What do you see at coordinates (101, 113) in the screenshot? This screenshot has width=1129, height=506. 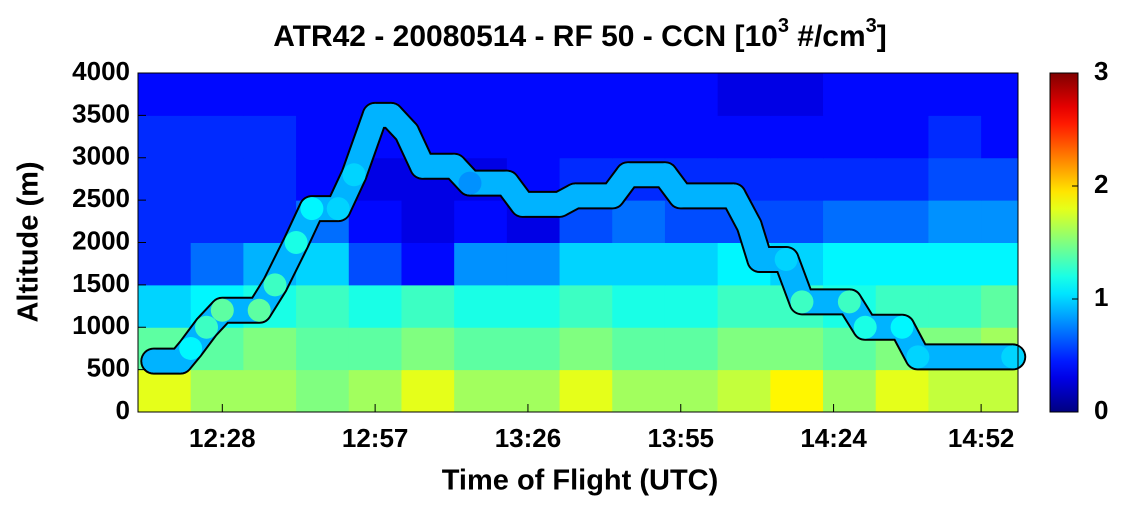 I see `y-tick-label: 3500` at bounding box center [101, 113].